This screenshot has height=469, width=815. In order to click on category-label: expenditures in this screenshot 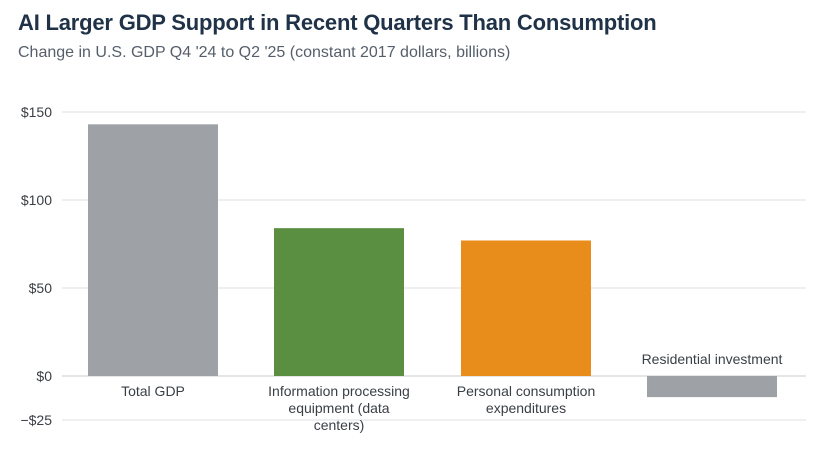, I will do `click(526, 408)`.